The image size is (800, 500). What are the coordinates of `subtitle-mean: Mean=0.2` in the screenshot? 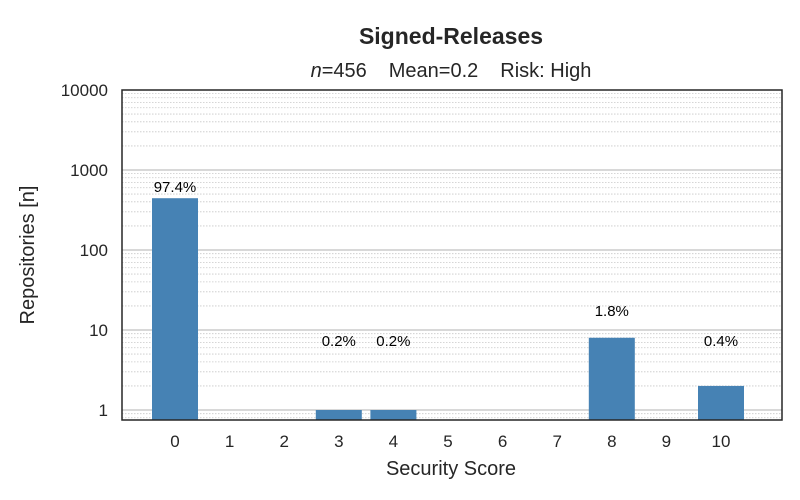 It's located at (434, 71).